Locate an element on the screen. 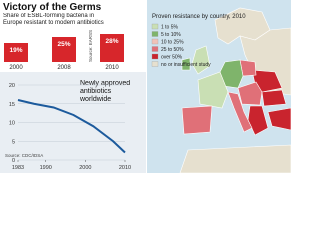 The image size is (320, 240). legend-label: over 50% is located at coordinates (172, 58).